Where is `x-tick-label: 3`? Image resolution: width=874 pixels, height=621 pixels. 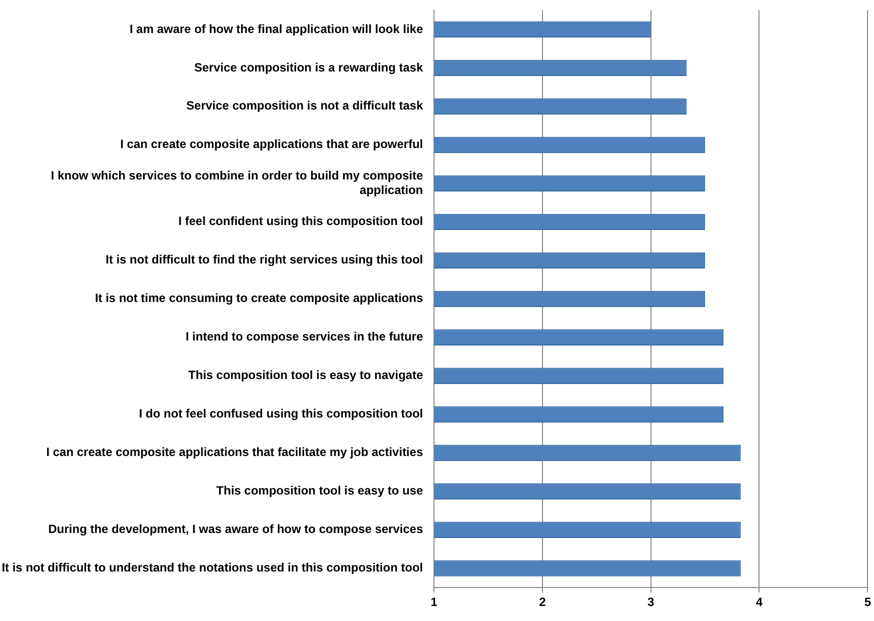
x-tick-label: 3 is located at coordinates (650, 602).